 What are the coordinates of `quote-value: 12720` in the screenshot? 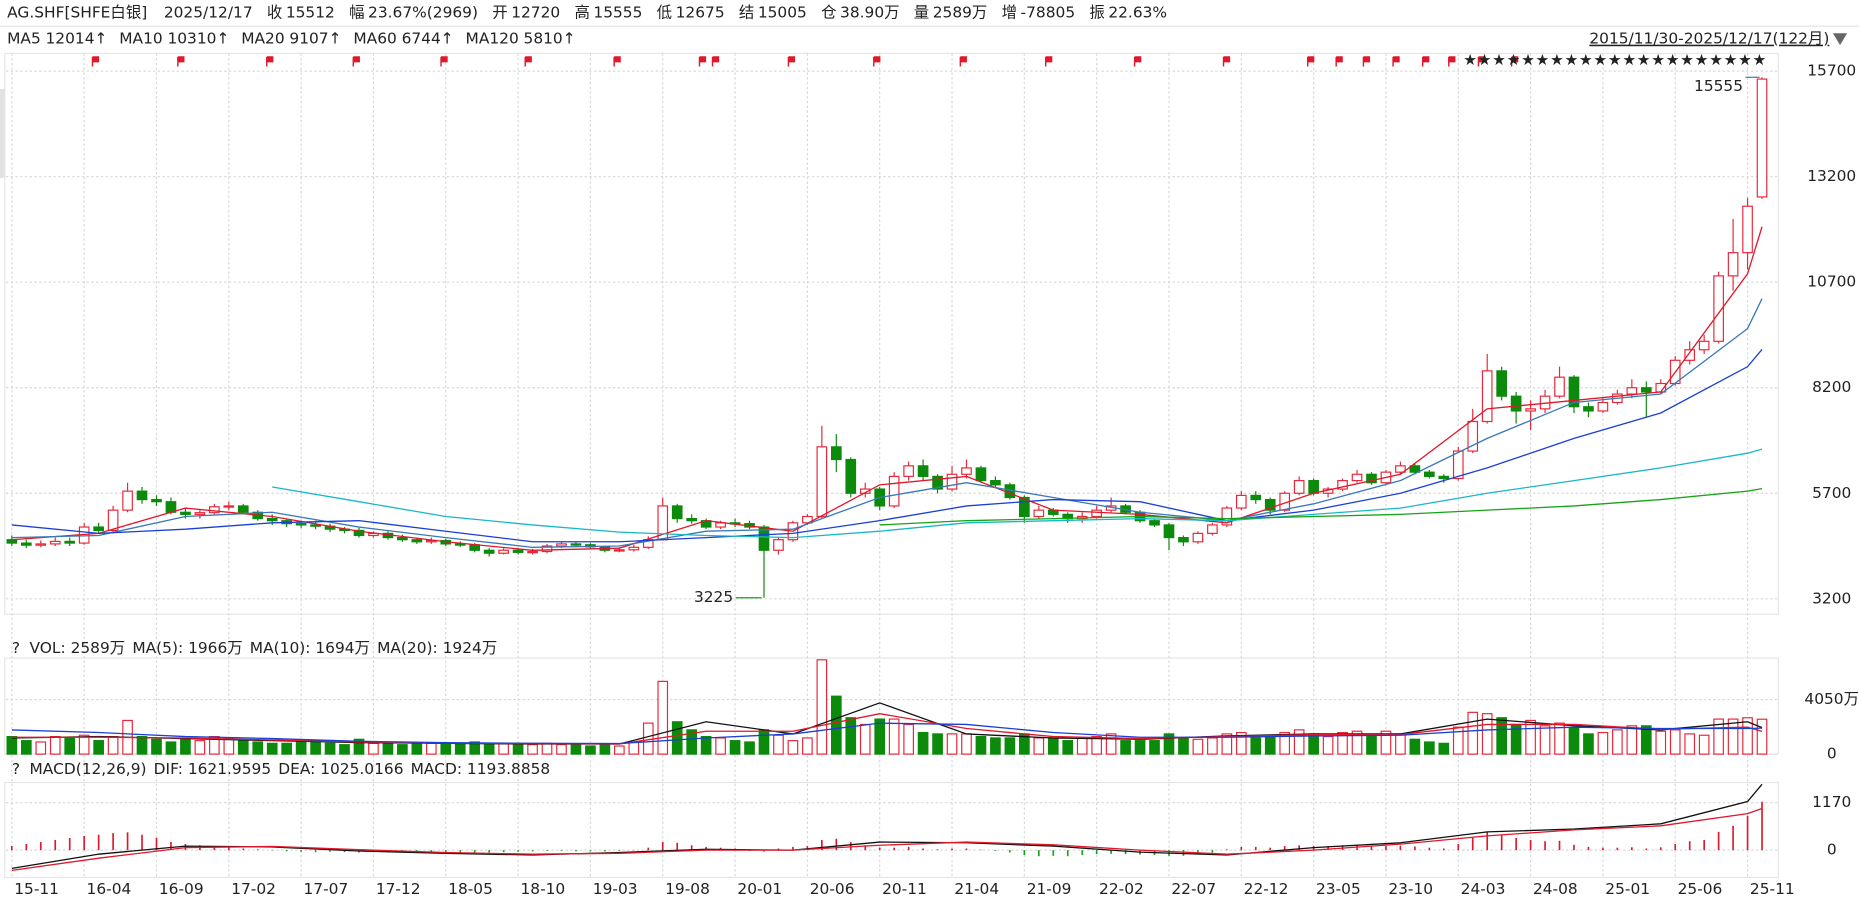 It's located at (535, 13).